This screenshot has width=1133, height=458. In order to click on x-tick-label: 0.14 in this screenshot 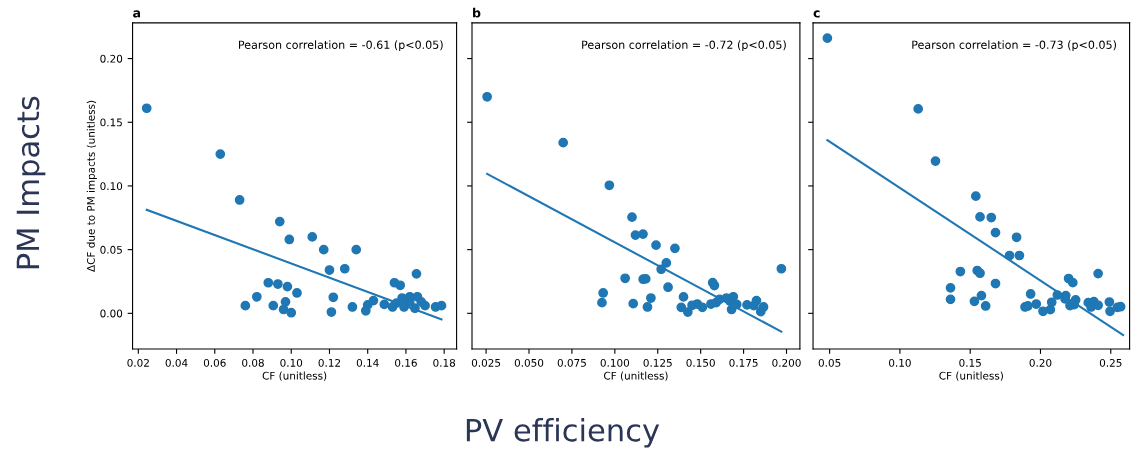, I will do `click(367, 362)`.